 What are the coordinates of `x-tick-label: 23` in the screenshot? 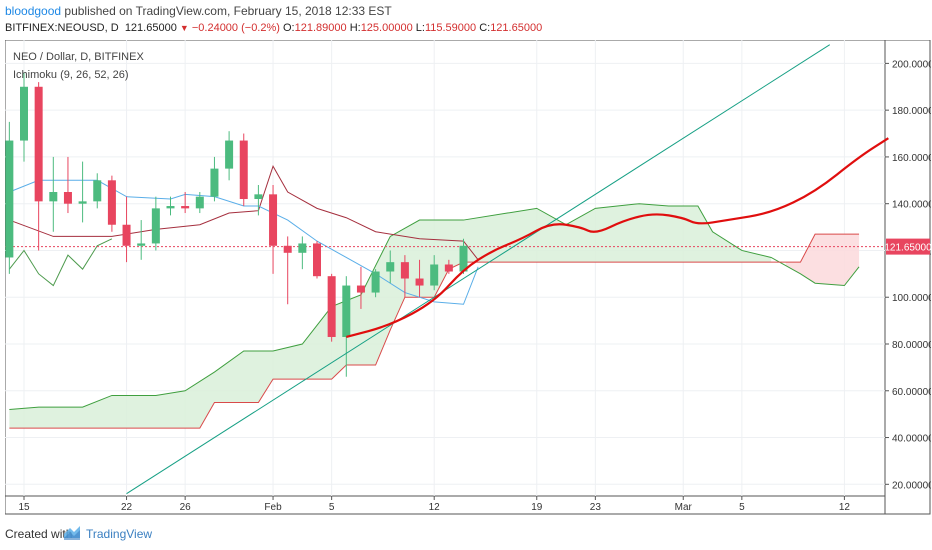 It's located at (596, 507).